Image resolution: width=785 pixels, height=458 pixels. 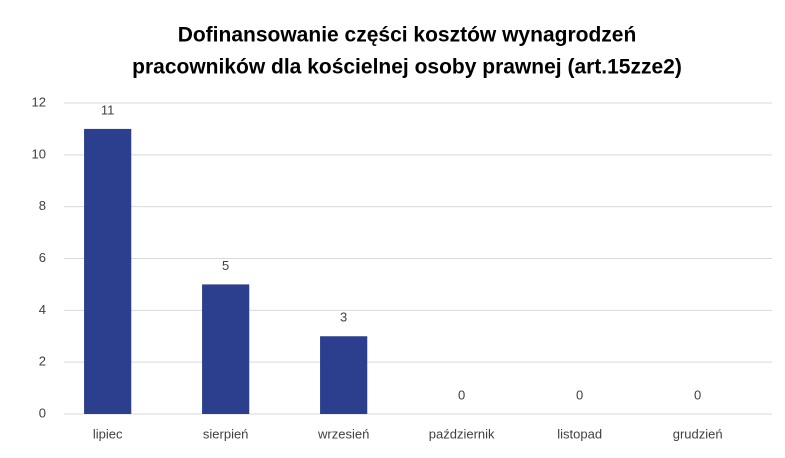 I want to click on data-label: 3, so click(x=343, y=317).